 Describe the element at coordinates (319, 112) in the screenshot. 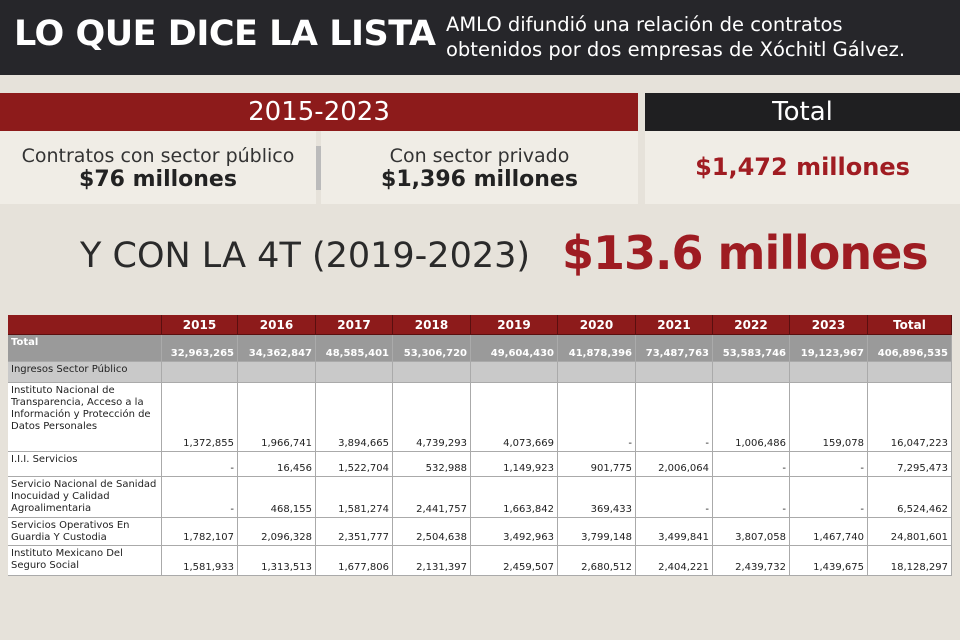

I see `period-heading: 2015-2023` at that location.